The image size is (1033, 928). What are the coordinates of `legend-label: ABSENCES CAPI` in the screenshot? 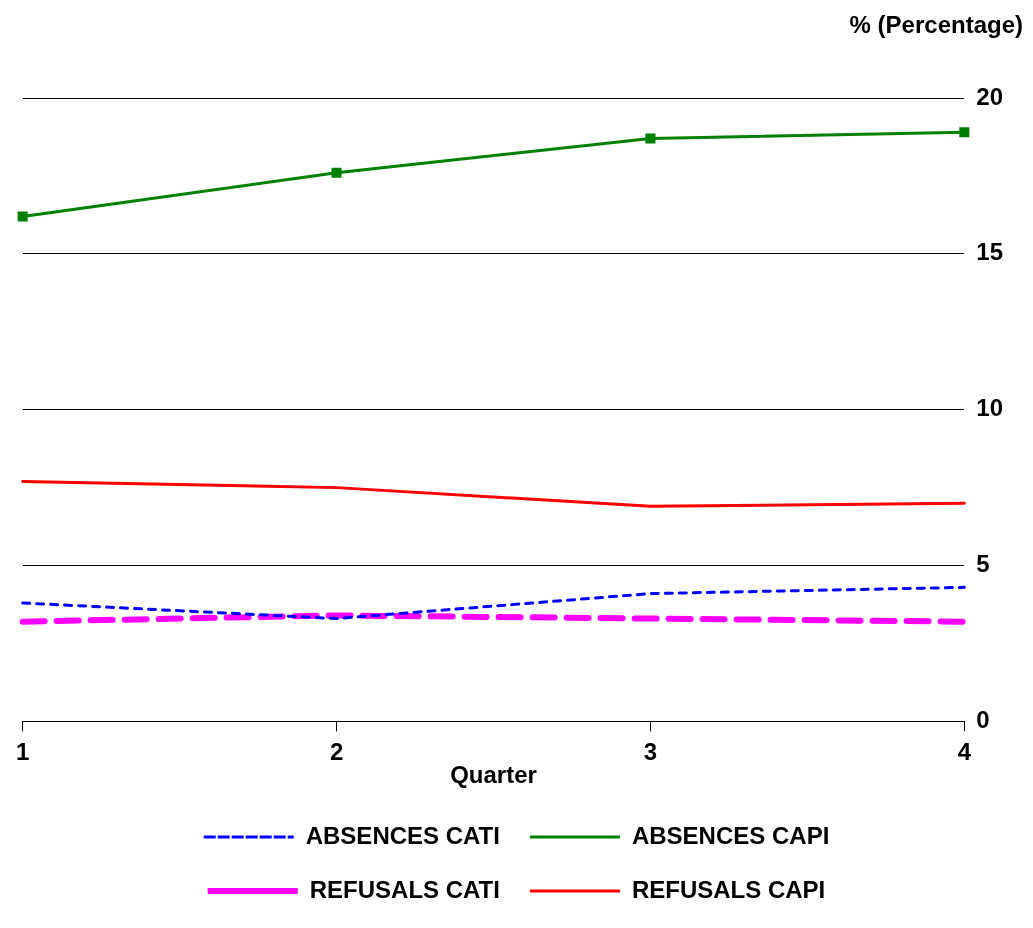 It's located at (730, 835).